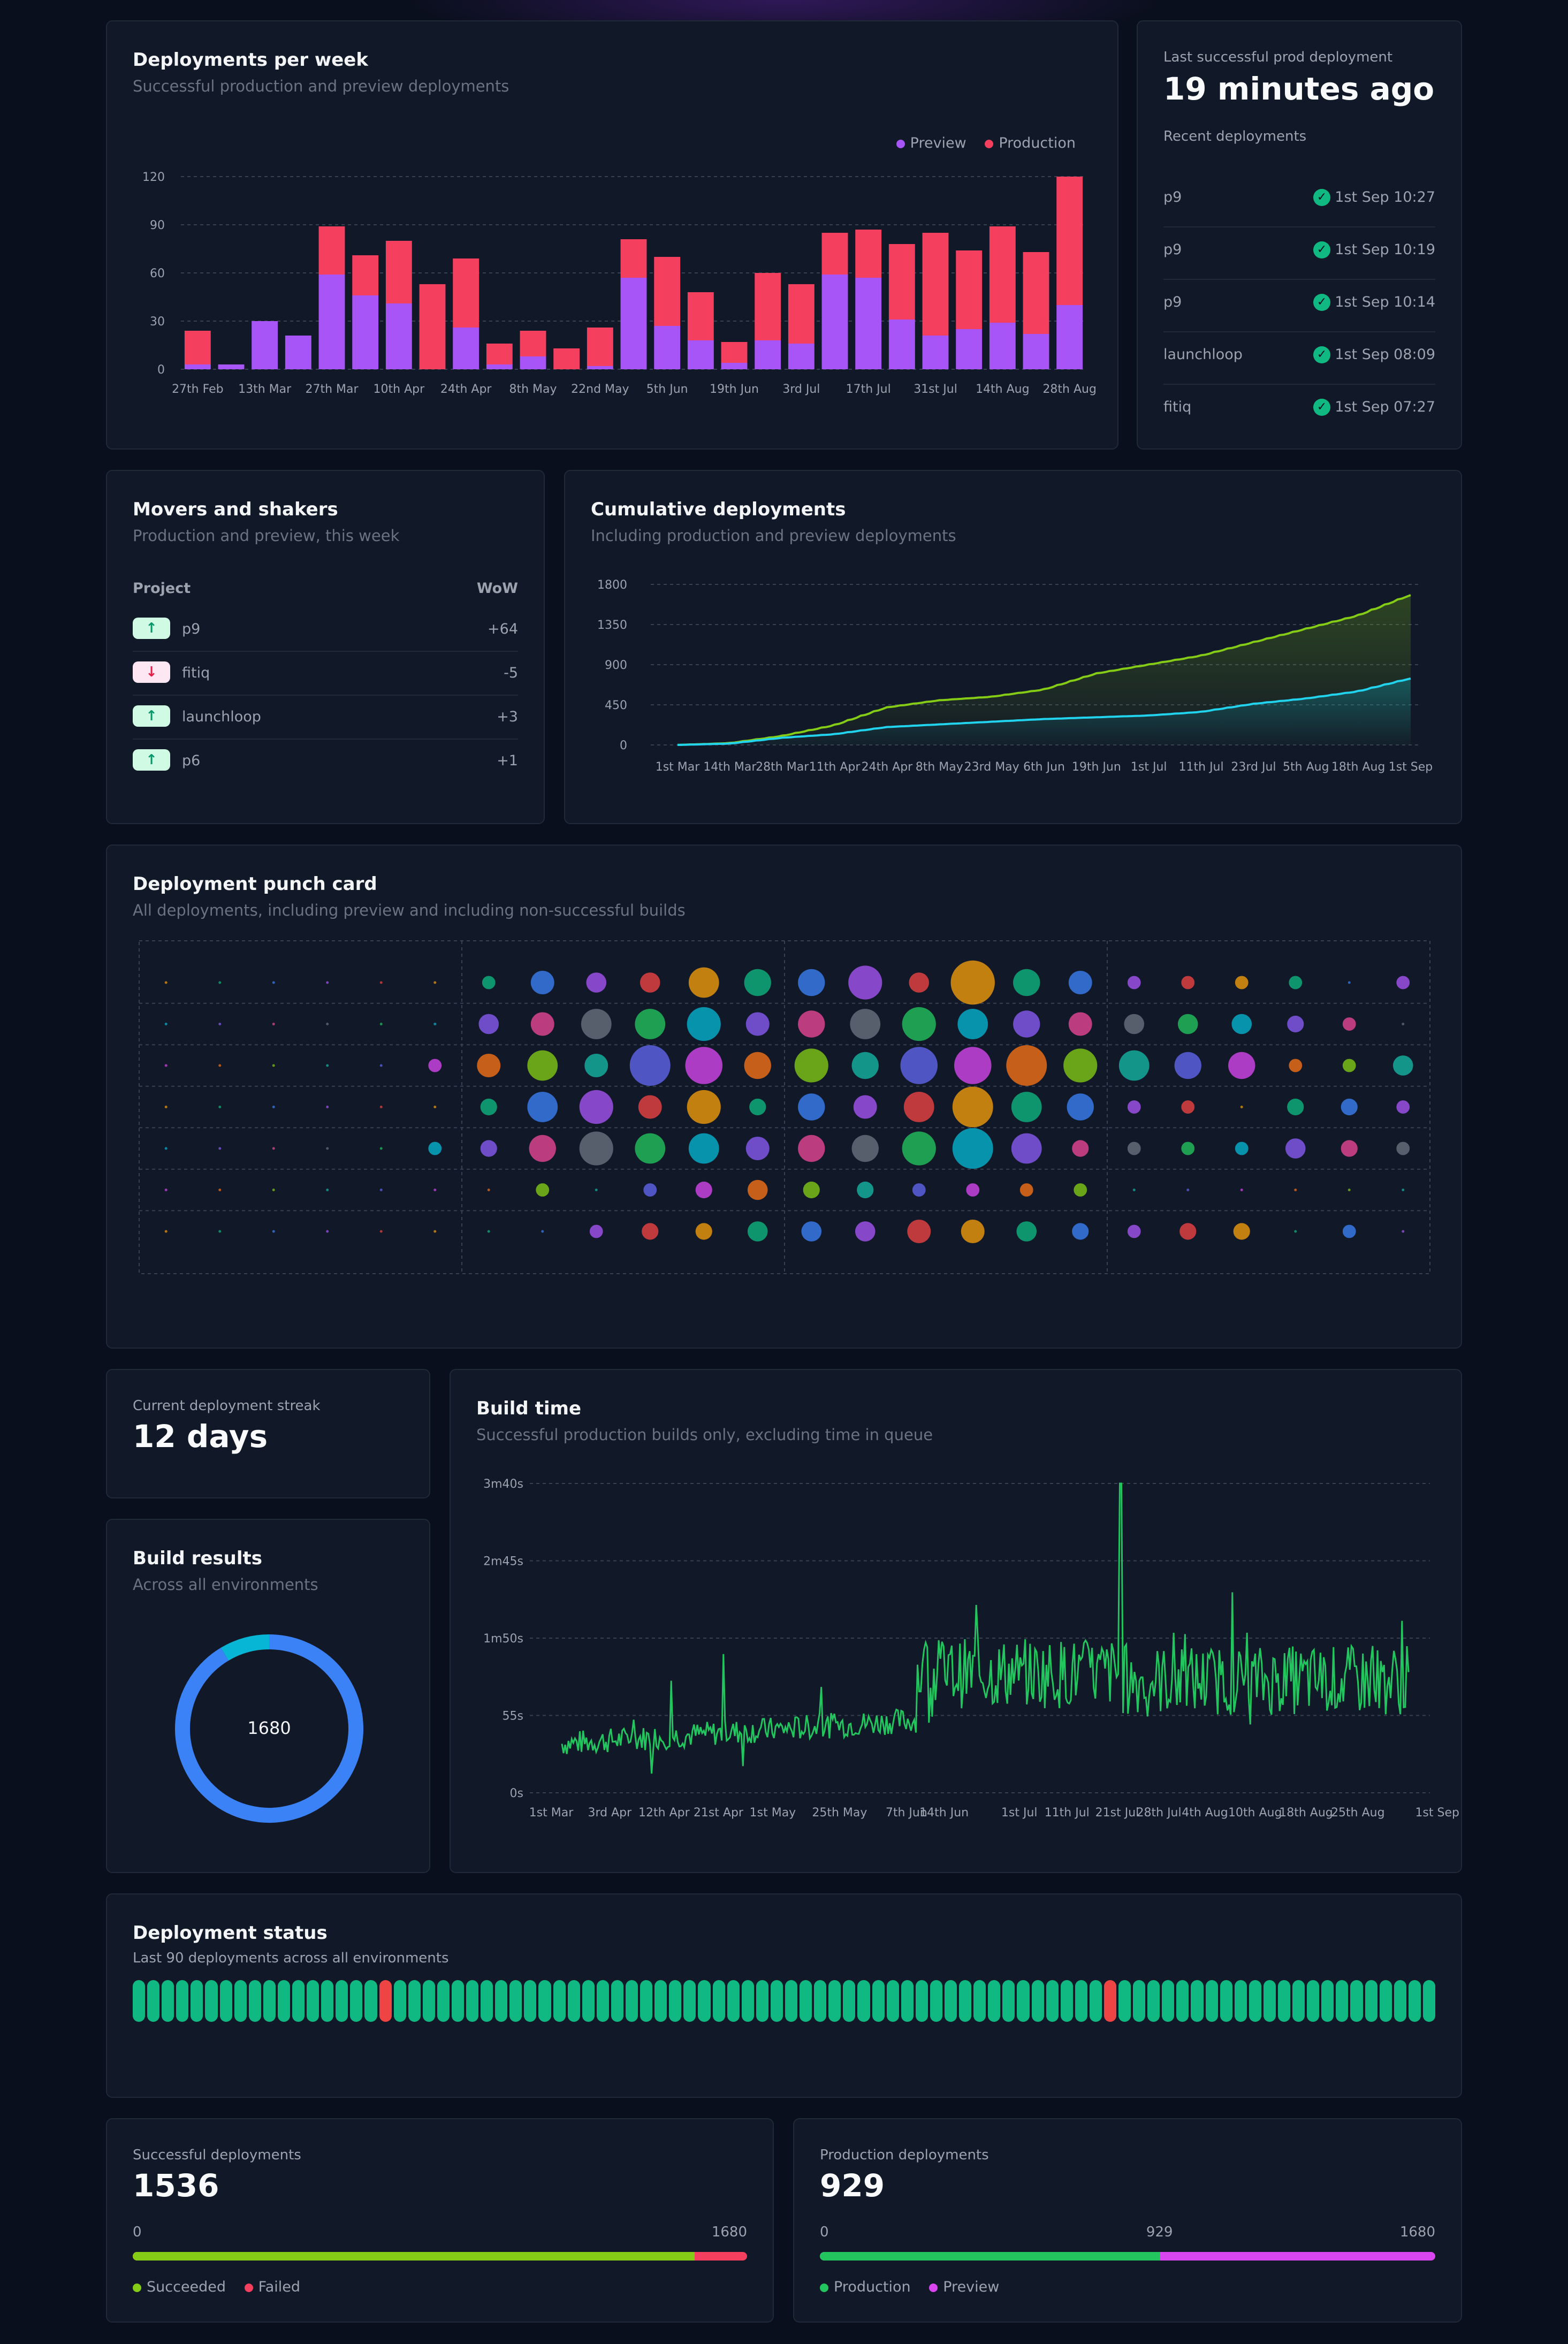  Describe the element at coordinates (1299, 252) in the screenshot. I see `recent-deployment-row: p9 ✓ 1st Sep 10:19` at that location.